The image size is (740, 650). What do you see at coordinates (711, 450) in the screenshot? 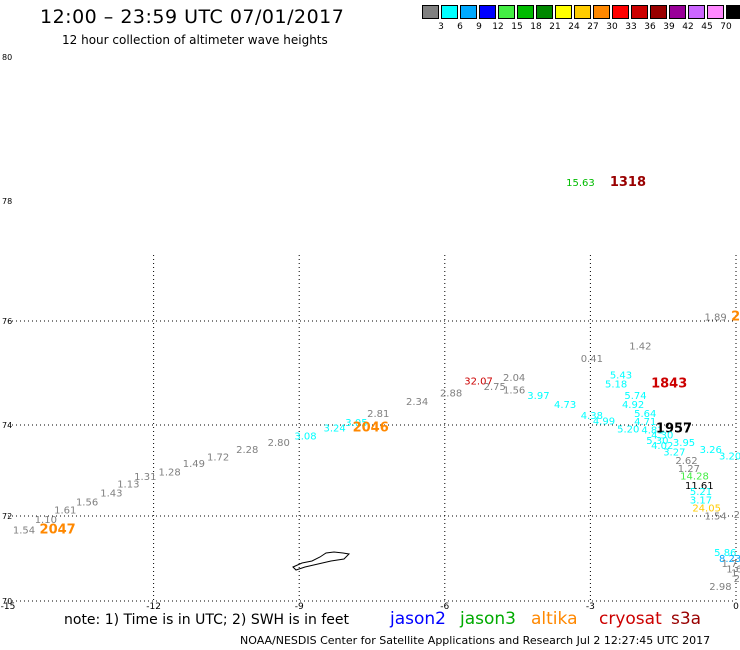
I see `wave-height-label: 3.26` at bounding box center [711, 450].